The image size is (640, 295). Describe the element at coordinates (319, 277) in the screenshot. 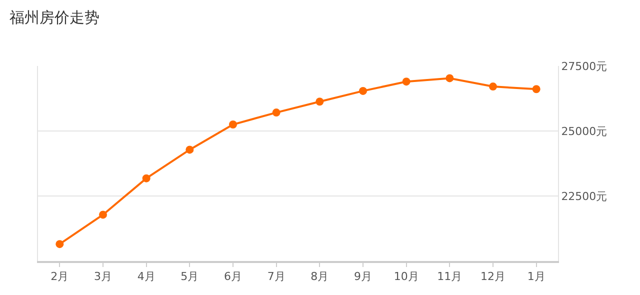

I see `x-tick-label: 8月` at that location.